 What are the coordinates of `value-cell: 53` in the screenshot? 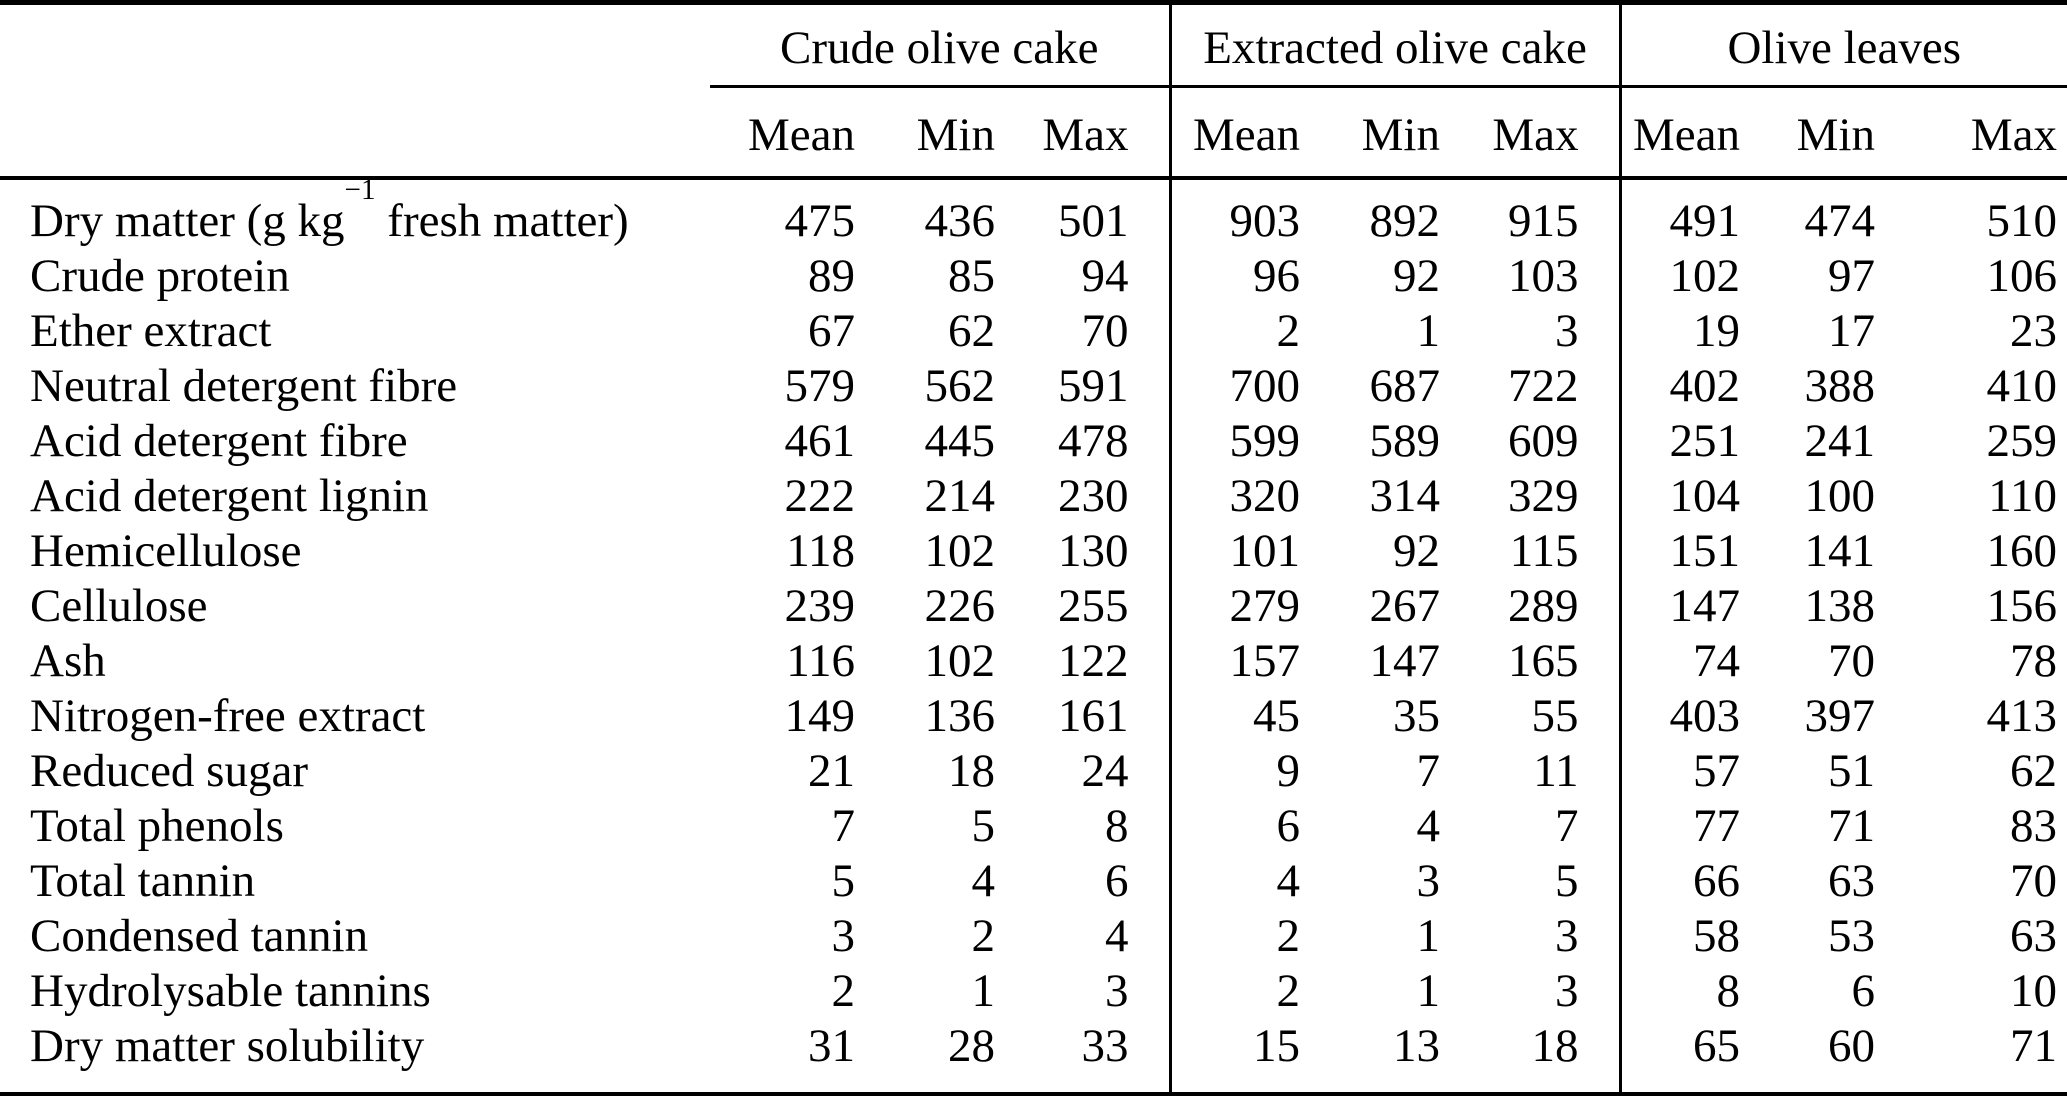 It's located at (1851, 936).